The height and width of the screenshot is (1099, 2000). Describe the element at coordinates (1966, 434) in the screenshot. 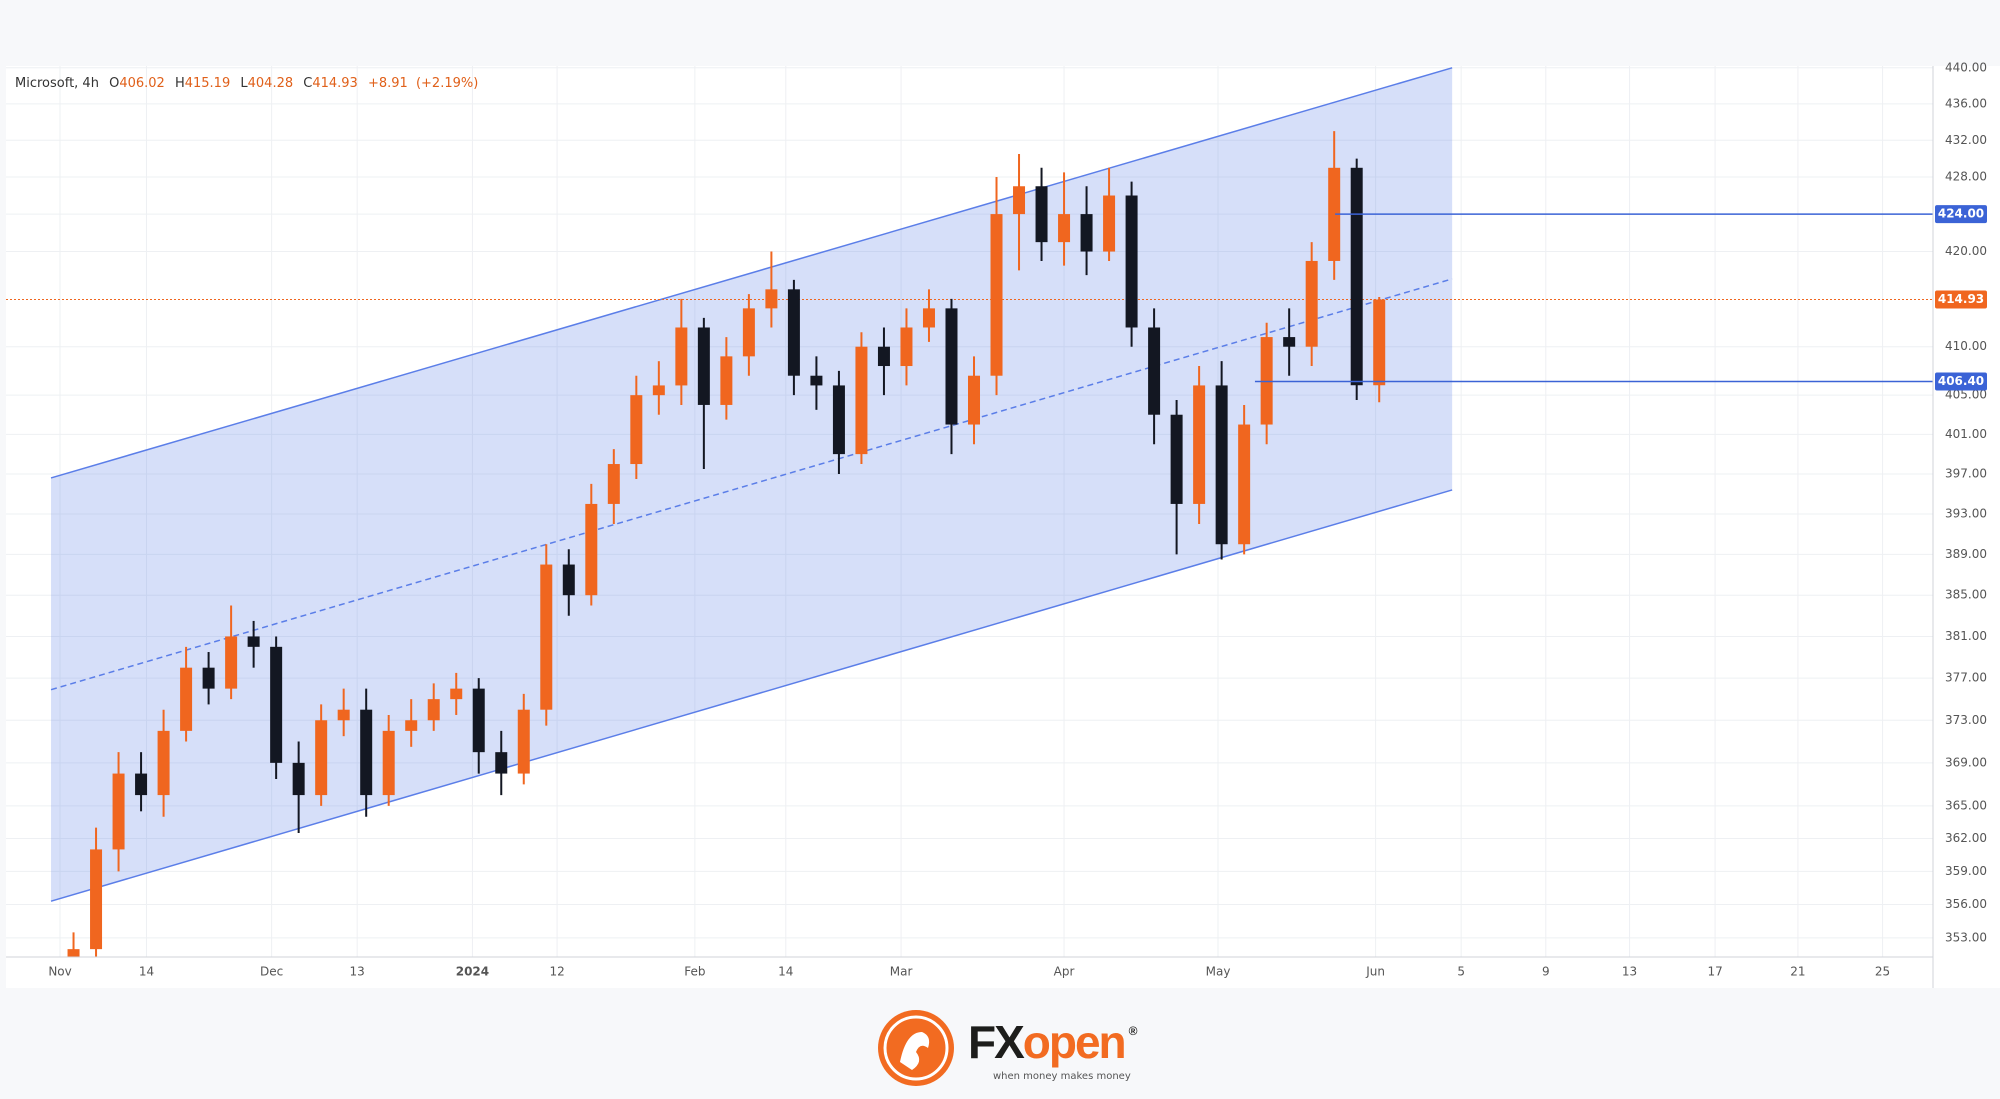

I see `y-tick-label: 401.00` at that location.